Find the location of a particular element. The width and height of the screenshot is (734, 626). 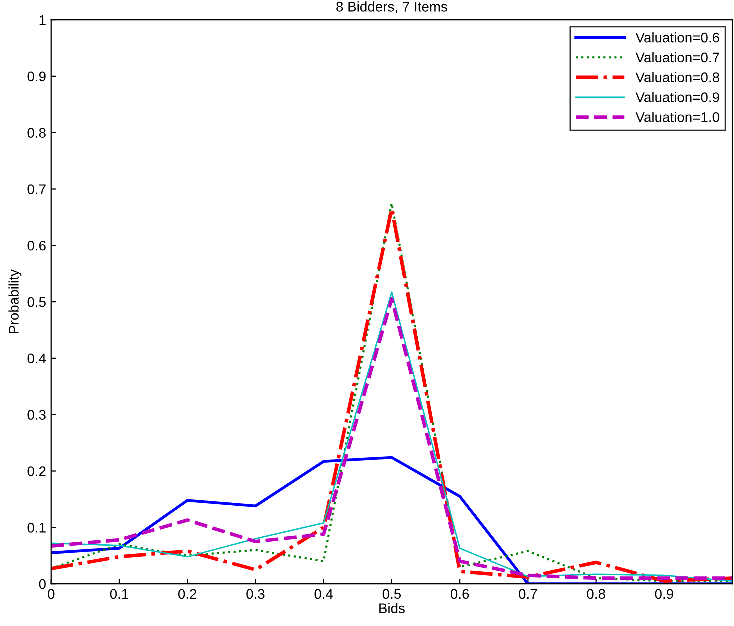

x-tick-label: 0.4 is located at coordinates (324, 594).